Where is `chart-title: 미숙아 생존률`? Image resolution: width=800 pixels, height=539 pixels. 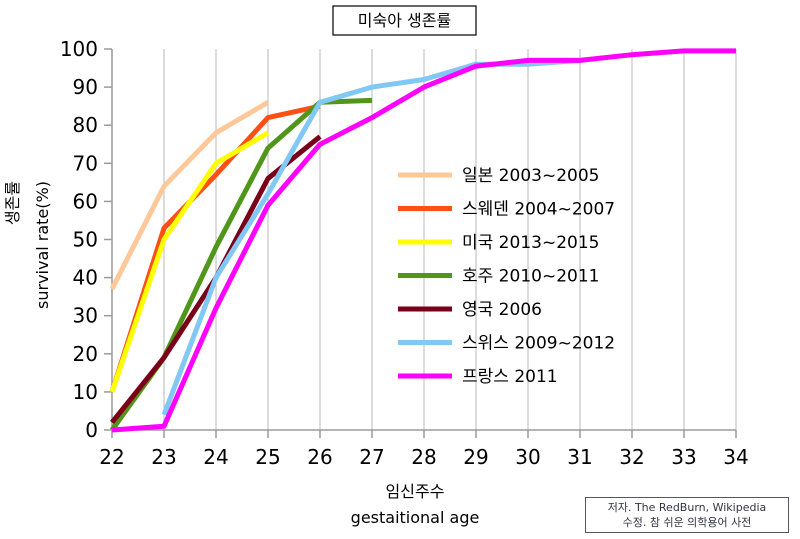
chart-title: 미숙아 생존률 is located at coordinates (404, 20).